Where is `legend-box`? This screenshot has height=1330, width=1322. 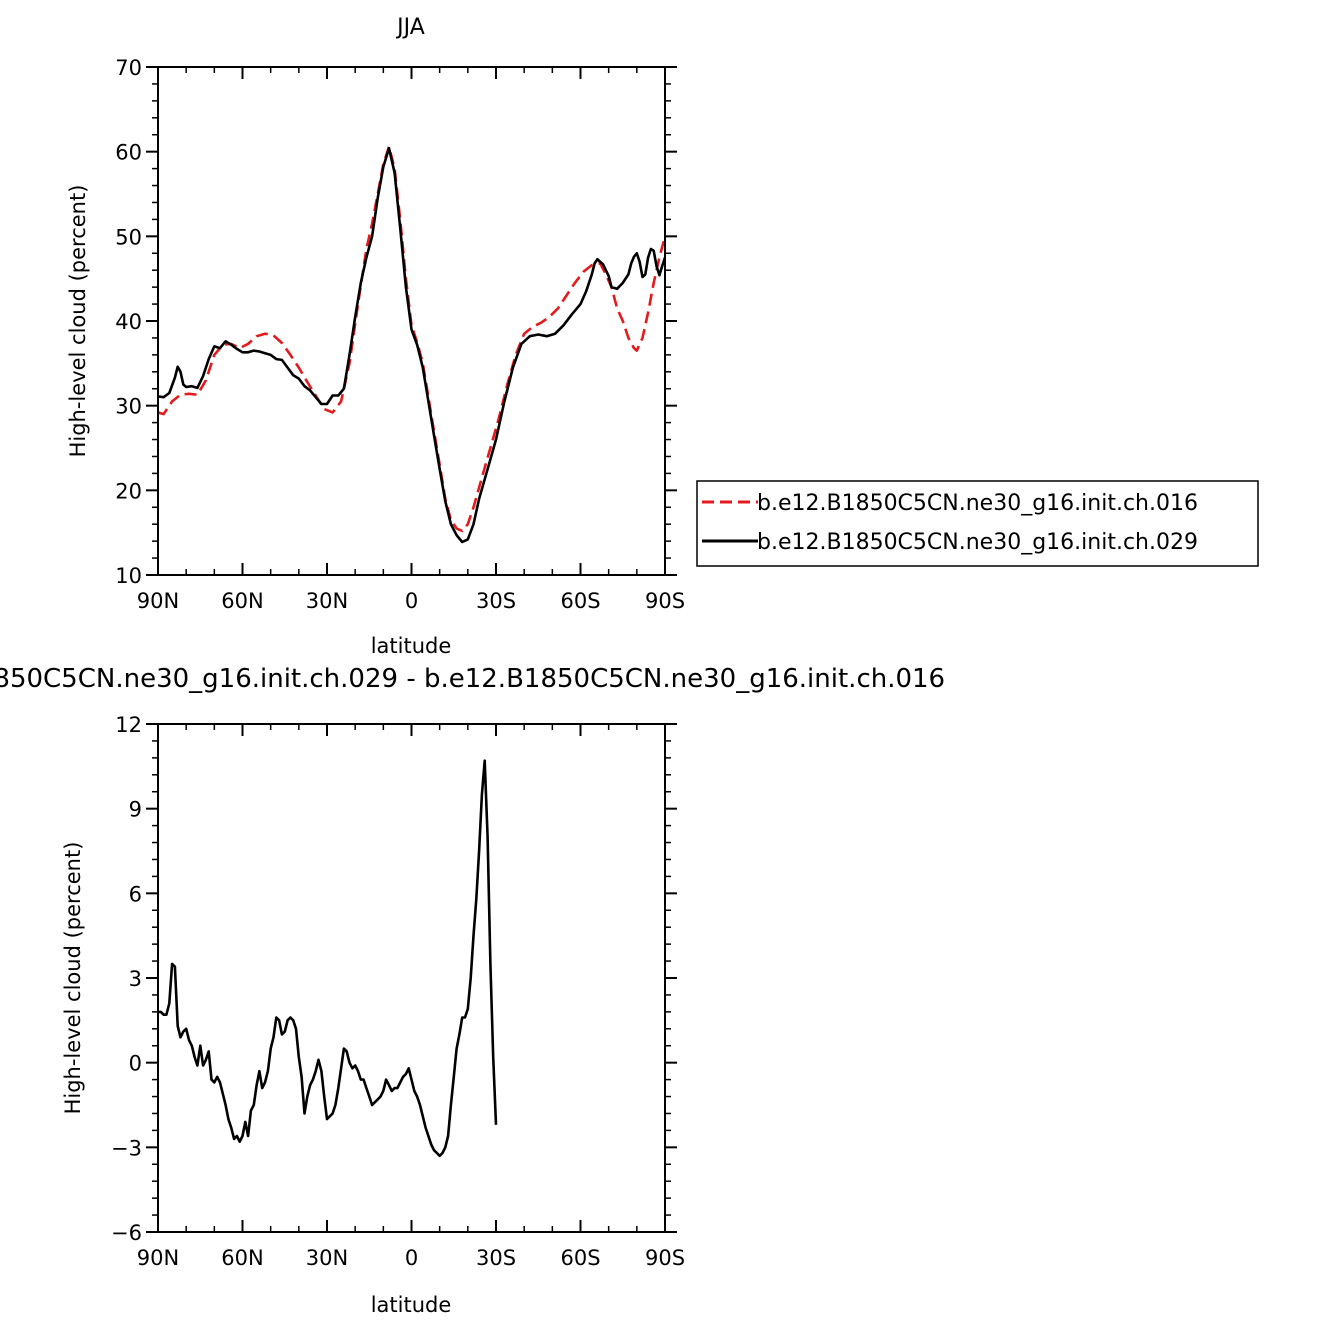
legend-box is located at coordinates (977, 523).